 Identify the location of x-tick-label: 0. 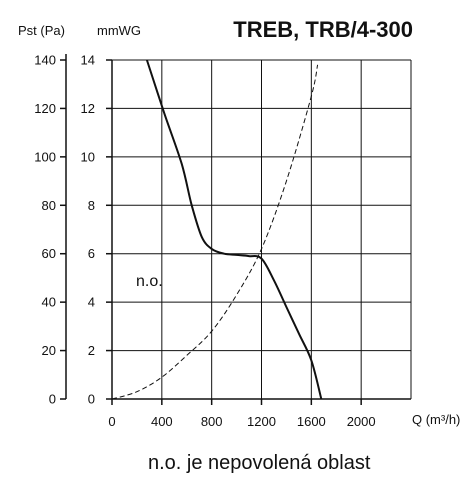
(111, 421).